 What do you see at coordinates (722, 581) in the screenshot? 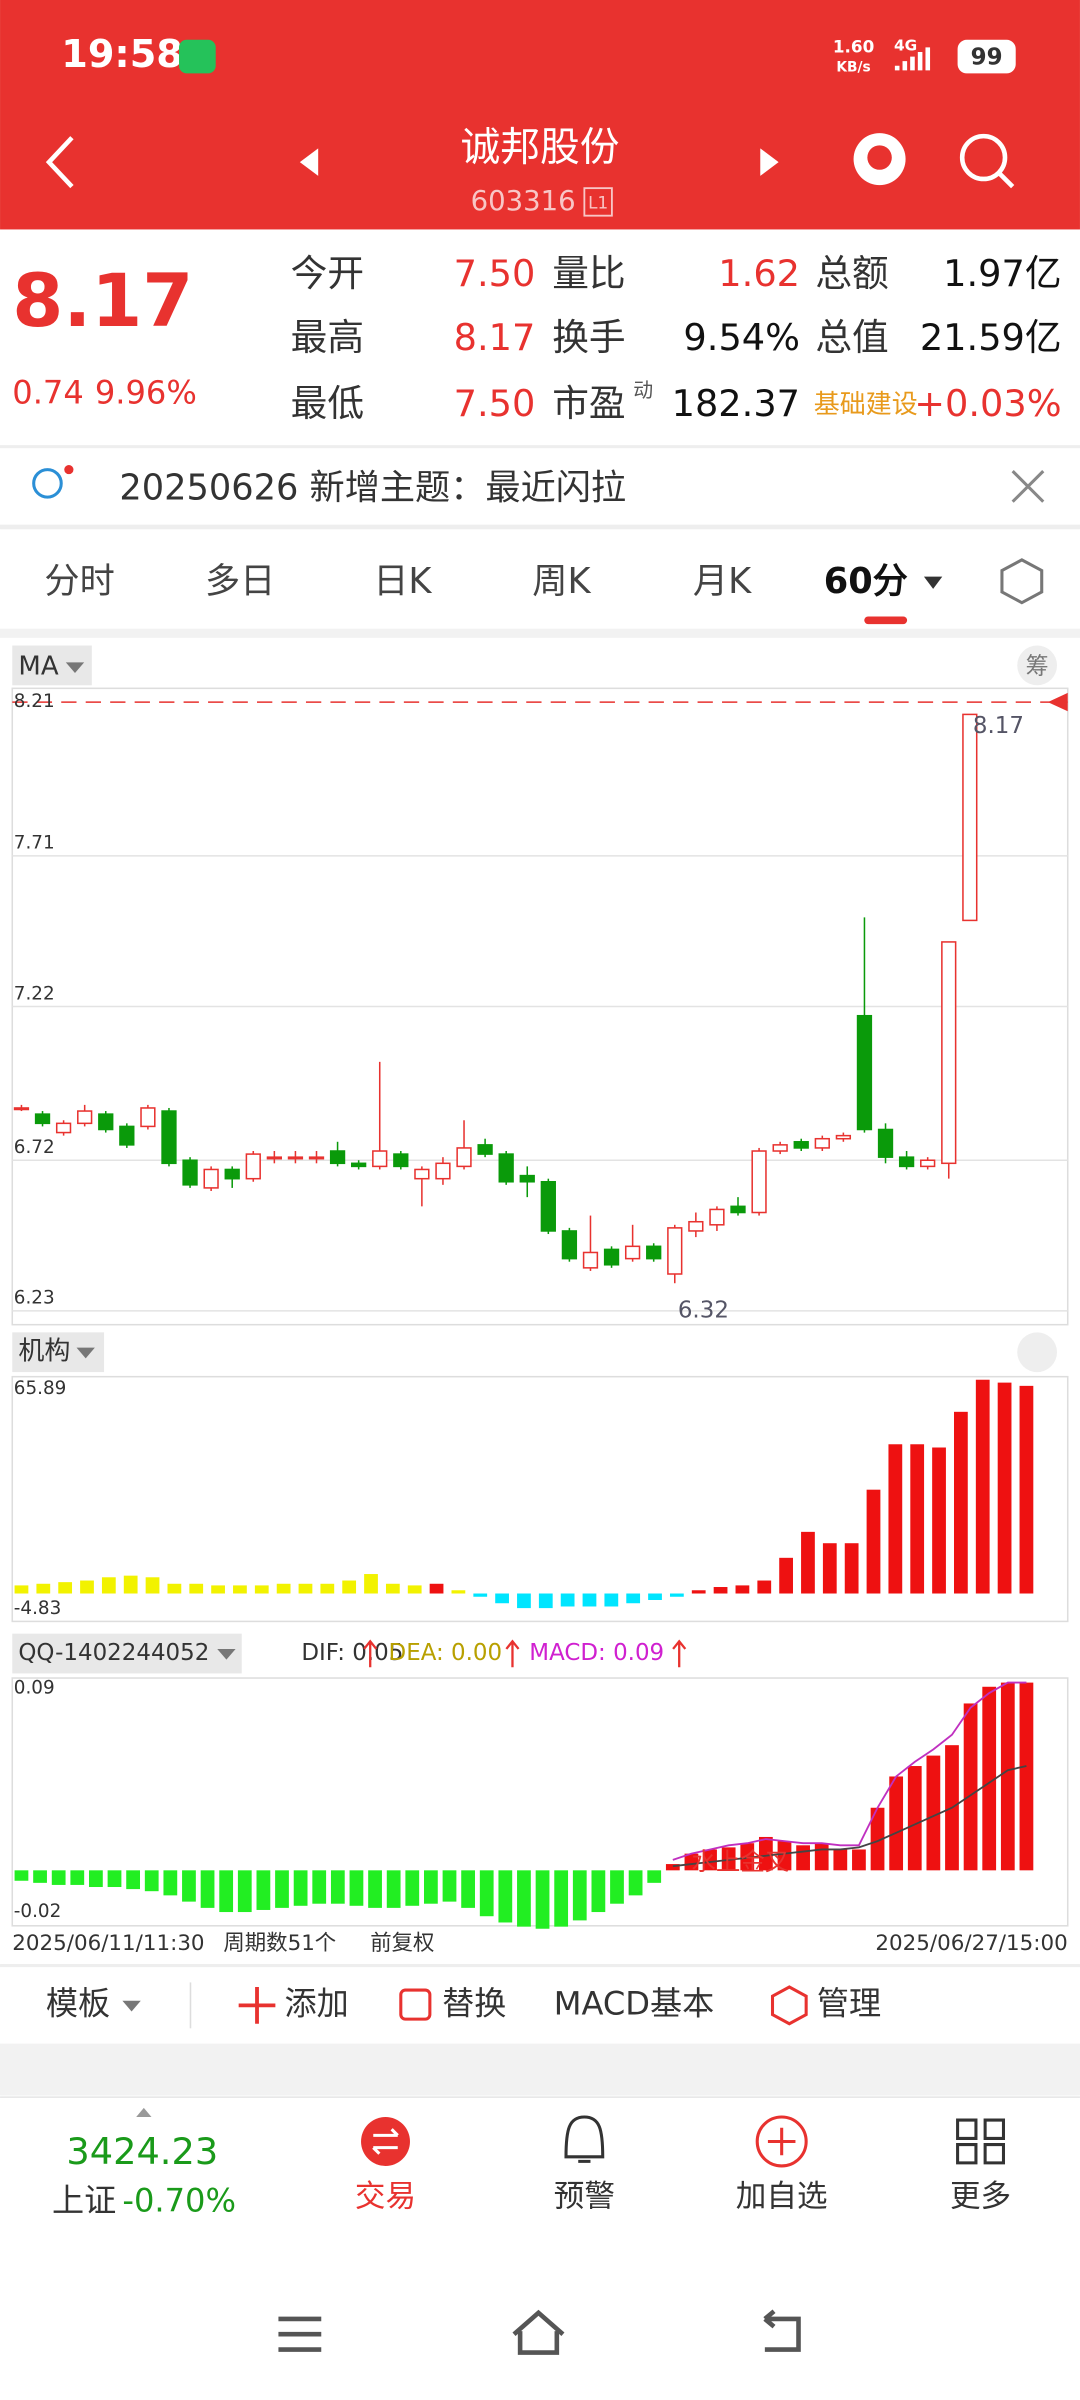
I see `period-tab: 月K` at bounding box center [722, 581].